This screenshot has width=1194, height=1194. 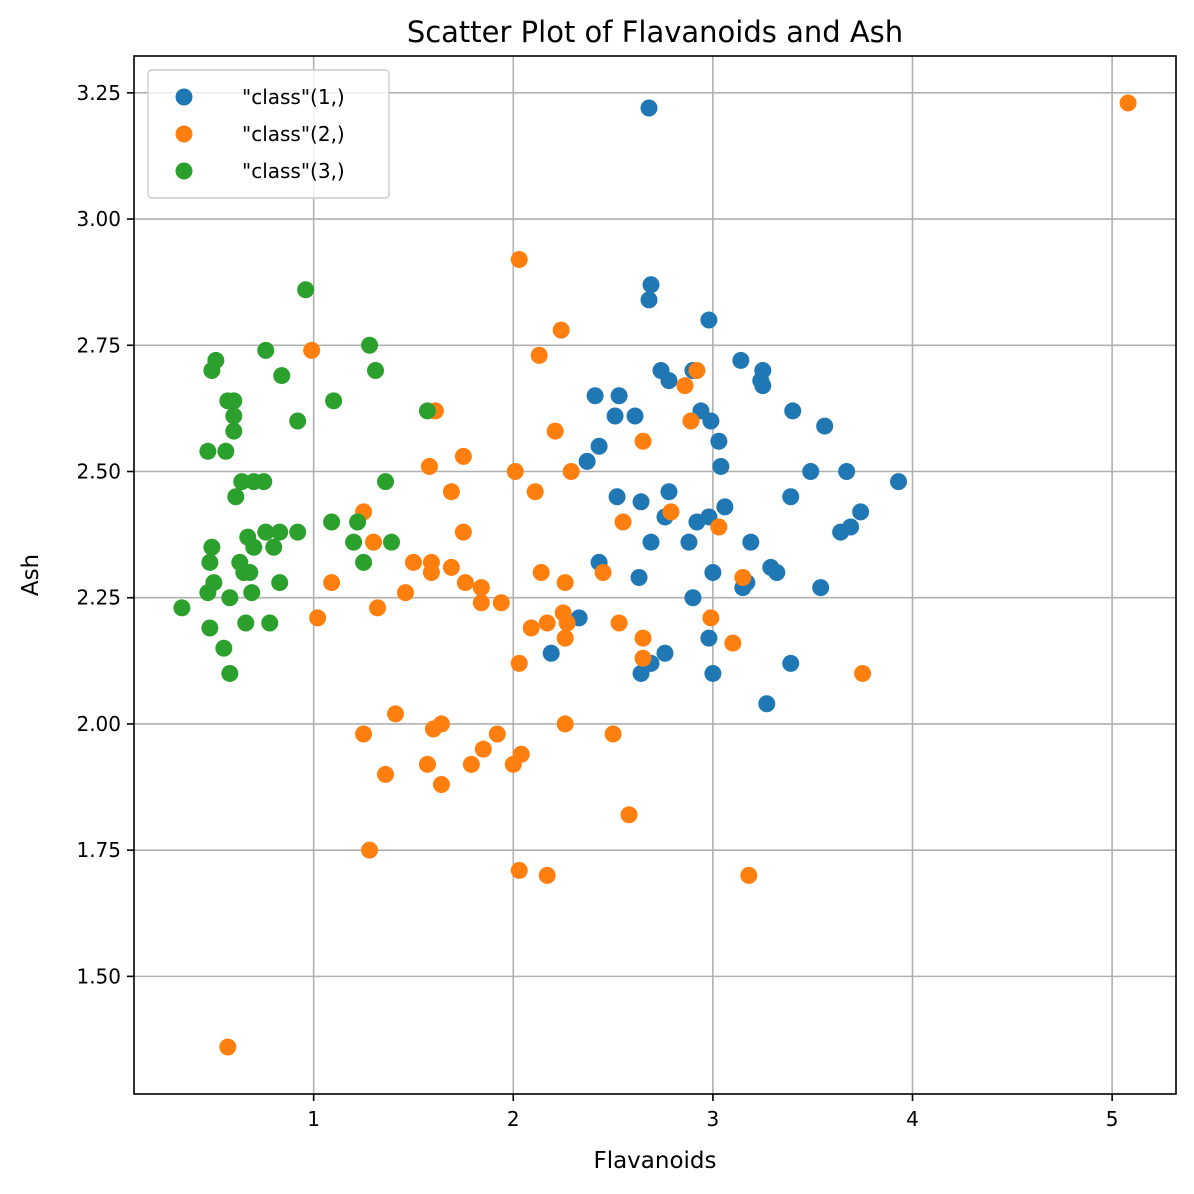 I want to click on legend: "class"(1,) "class"(2,) "class"(3,), so click(x=268, y=134).